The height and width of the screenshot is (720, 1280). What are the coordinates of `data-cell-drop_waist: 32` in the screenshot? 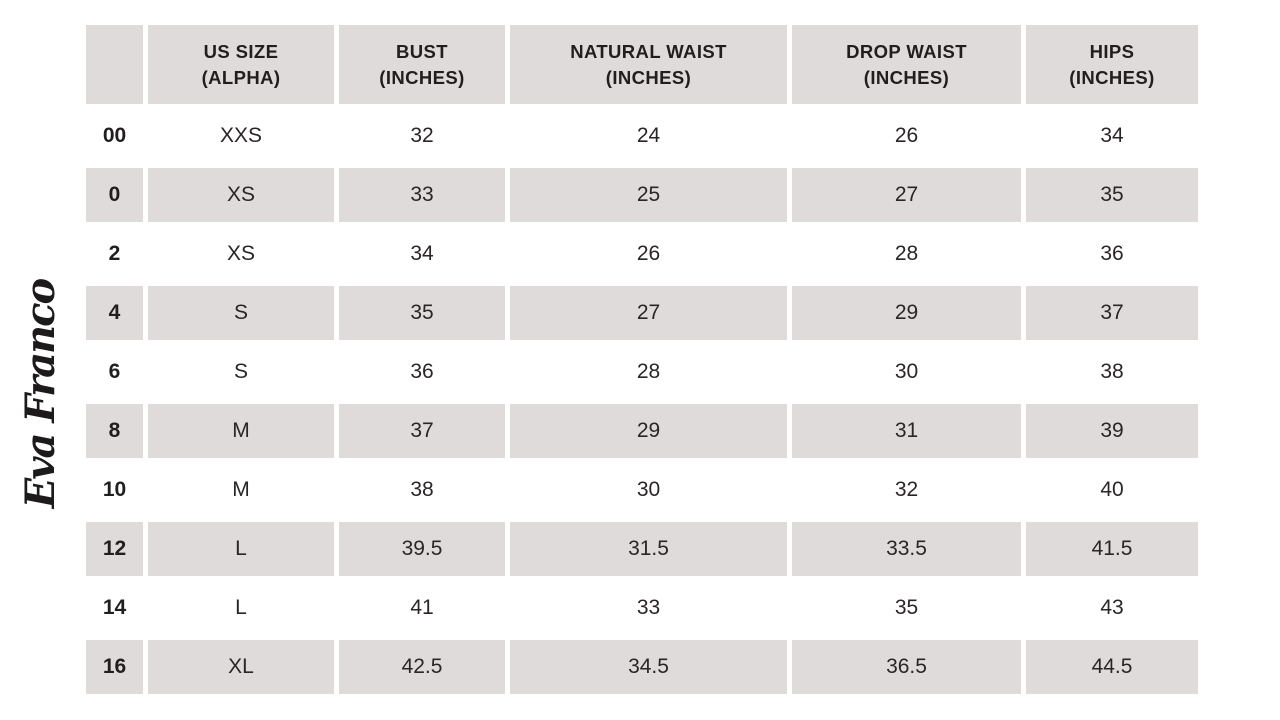 It's located at (906, 490).